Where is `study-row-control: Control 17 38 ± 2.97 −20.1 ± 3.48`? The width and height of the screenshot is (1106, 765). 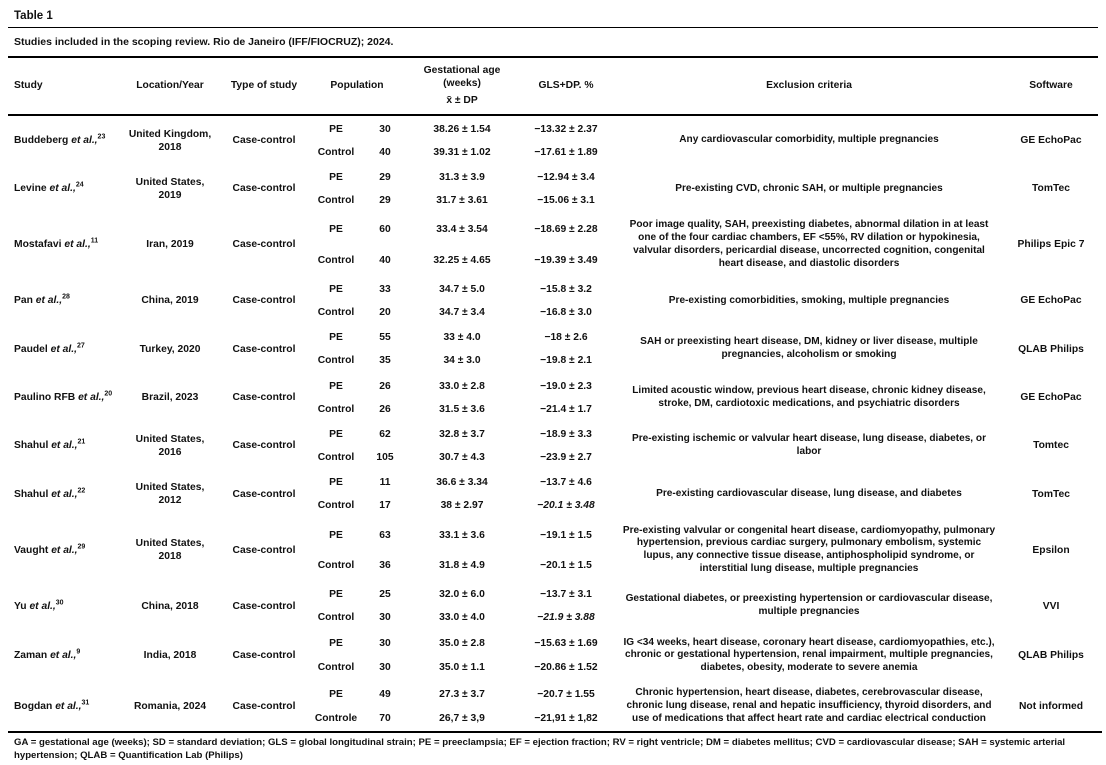 study-row-control: Control 17 38 ± 2.97 −20.1 ± 3.48 is located at coordinates (553, 505).